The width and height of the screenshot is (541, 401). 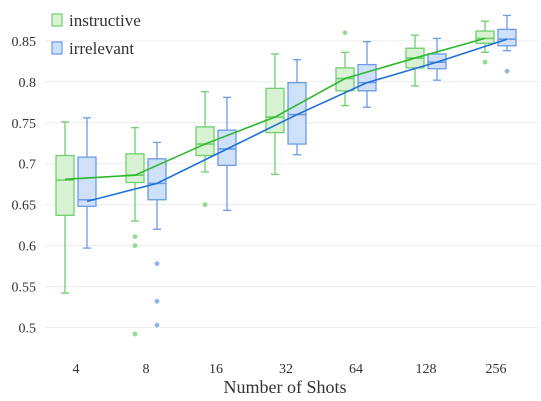 I want to click on x-tick-label: 4, so click(x=76, y=369).